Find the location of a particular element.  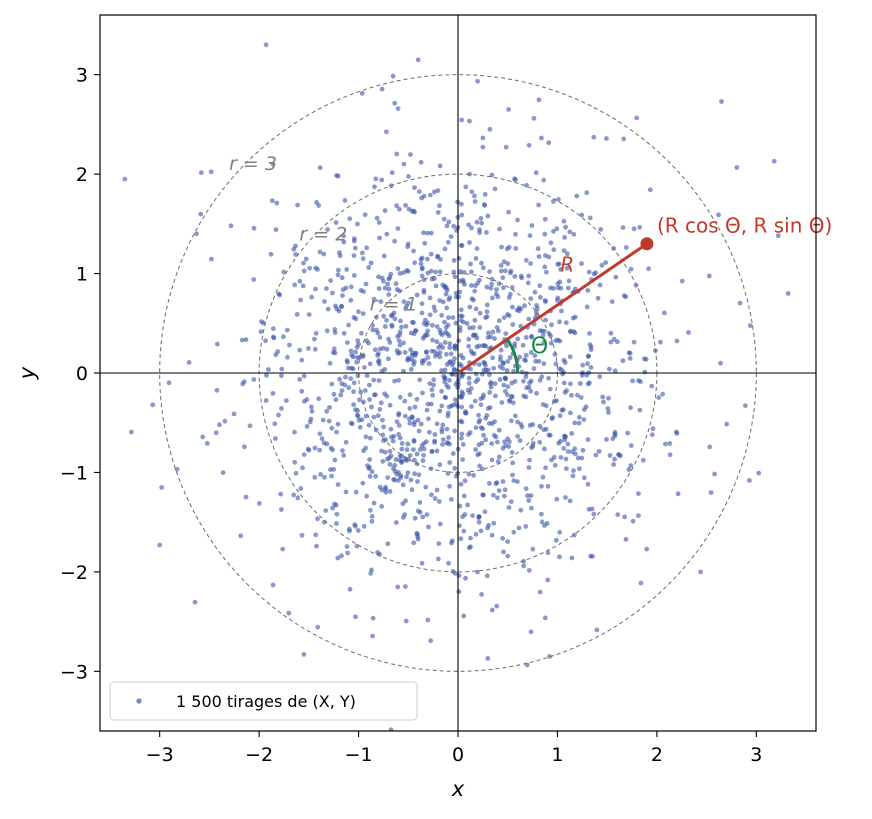

circle-label: r = 3 is located at coordinates (253, 164).